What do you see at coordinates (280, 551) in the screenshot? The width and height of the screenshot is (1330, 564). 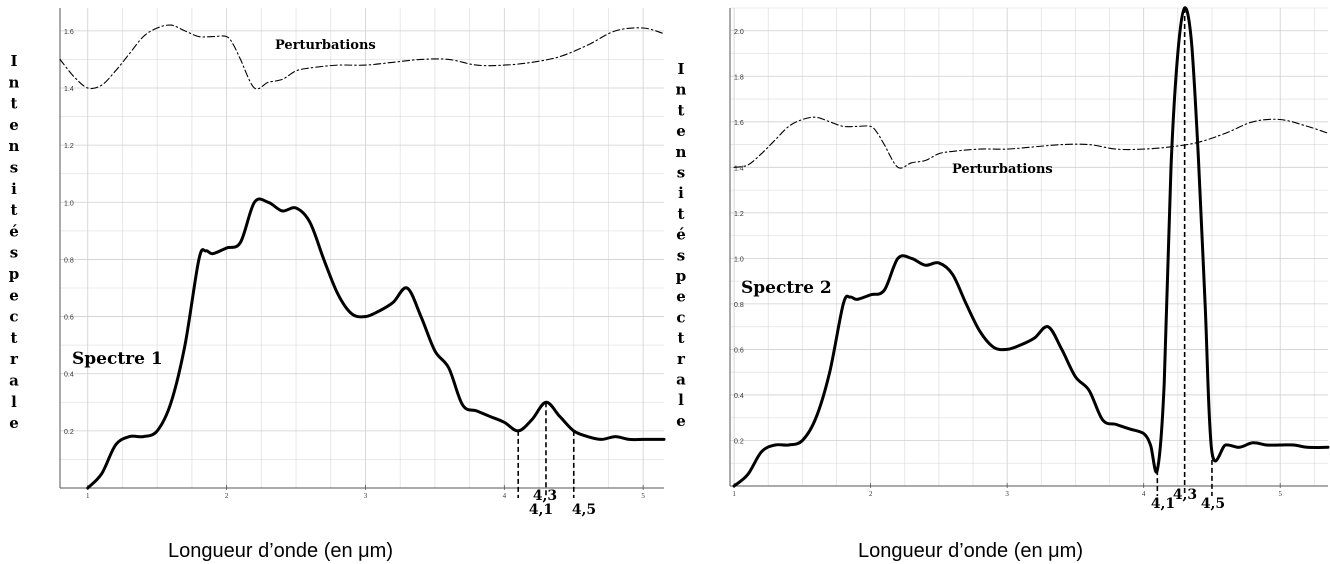 I see `x-axis-label-1: Longueur d’onde (en μm)` at bounding box center [280, 551].